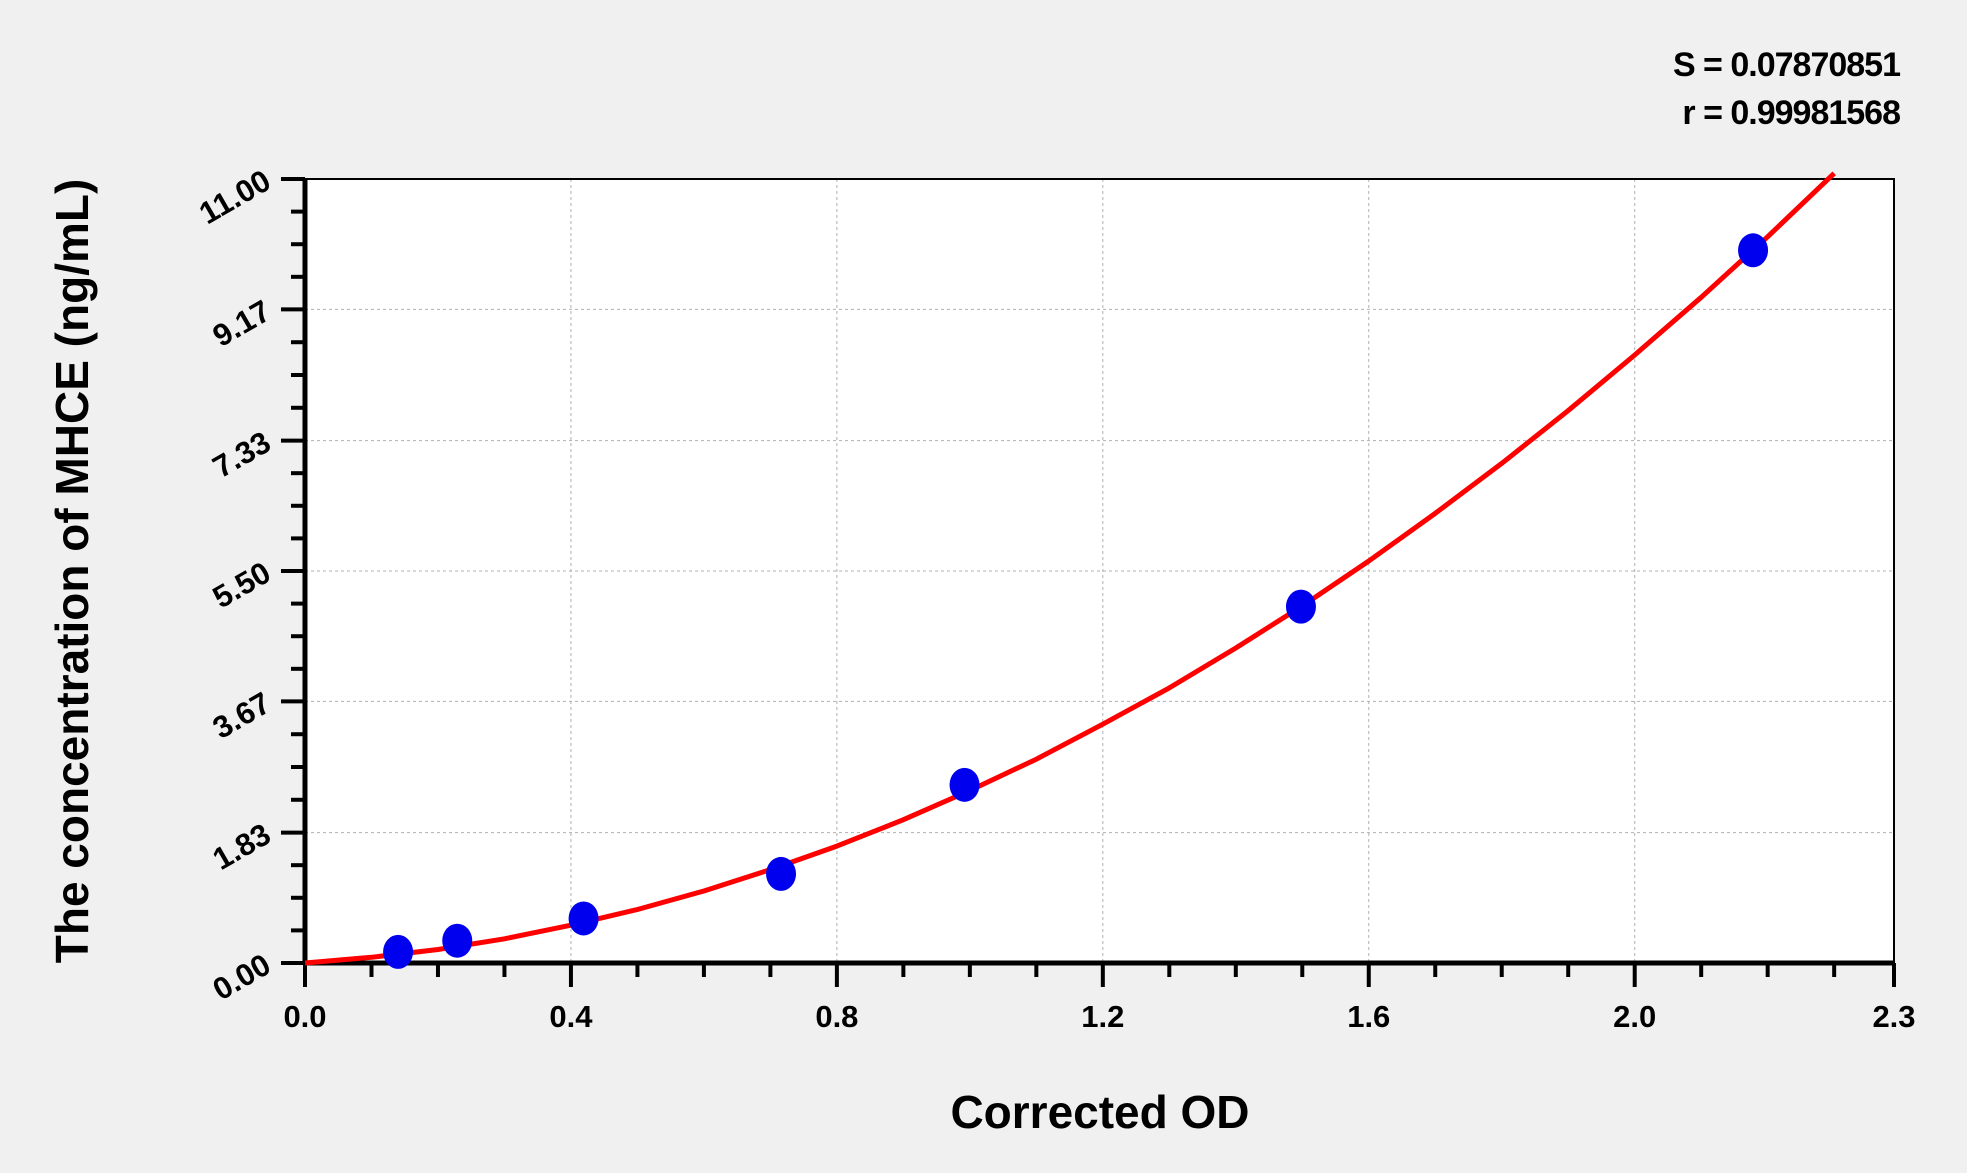 The image size is (1967, 1173). Describe the element at coordinates (836, 1016) in the screenshot. I see `x-tick-label: 0.8` at that location.